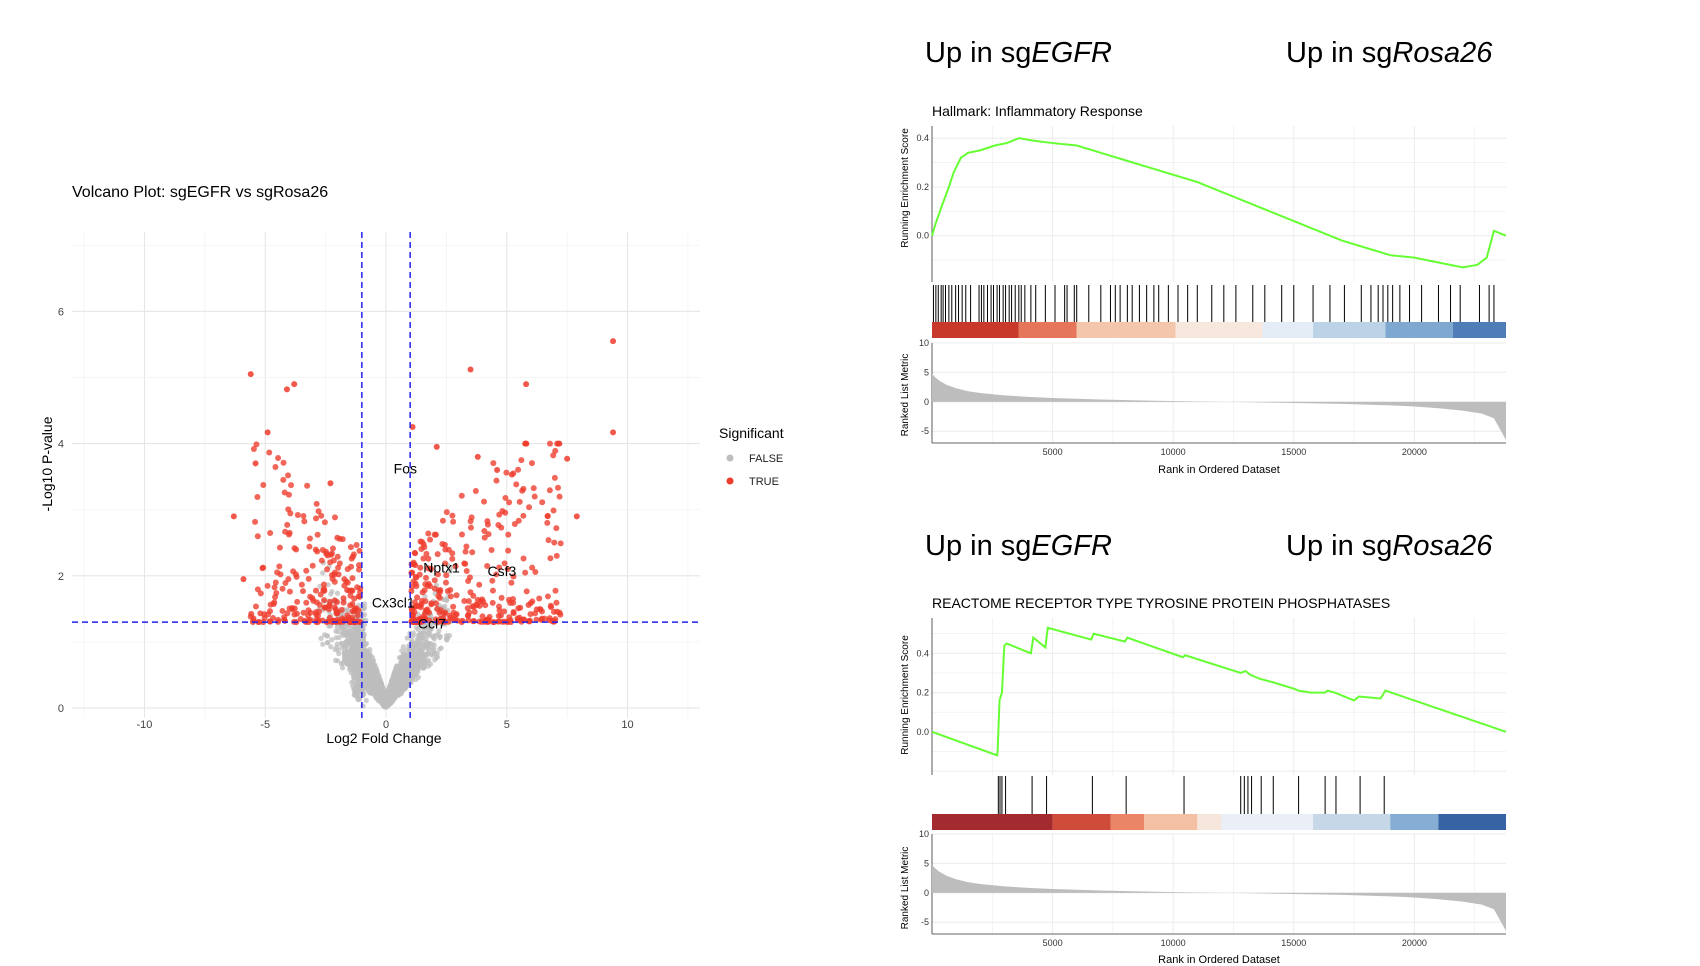  I want to click on volcano-y-axis-label: -Log10 P-value, so click(47, 463).